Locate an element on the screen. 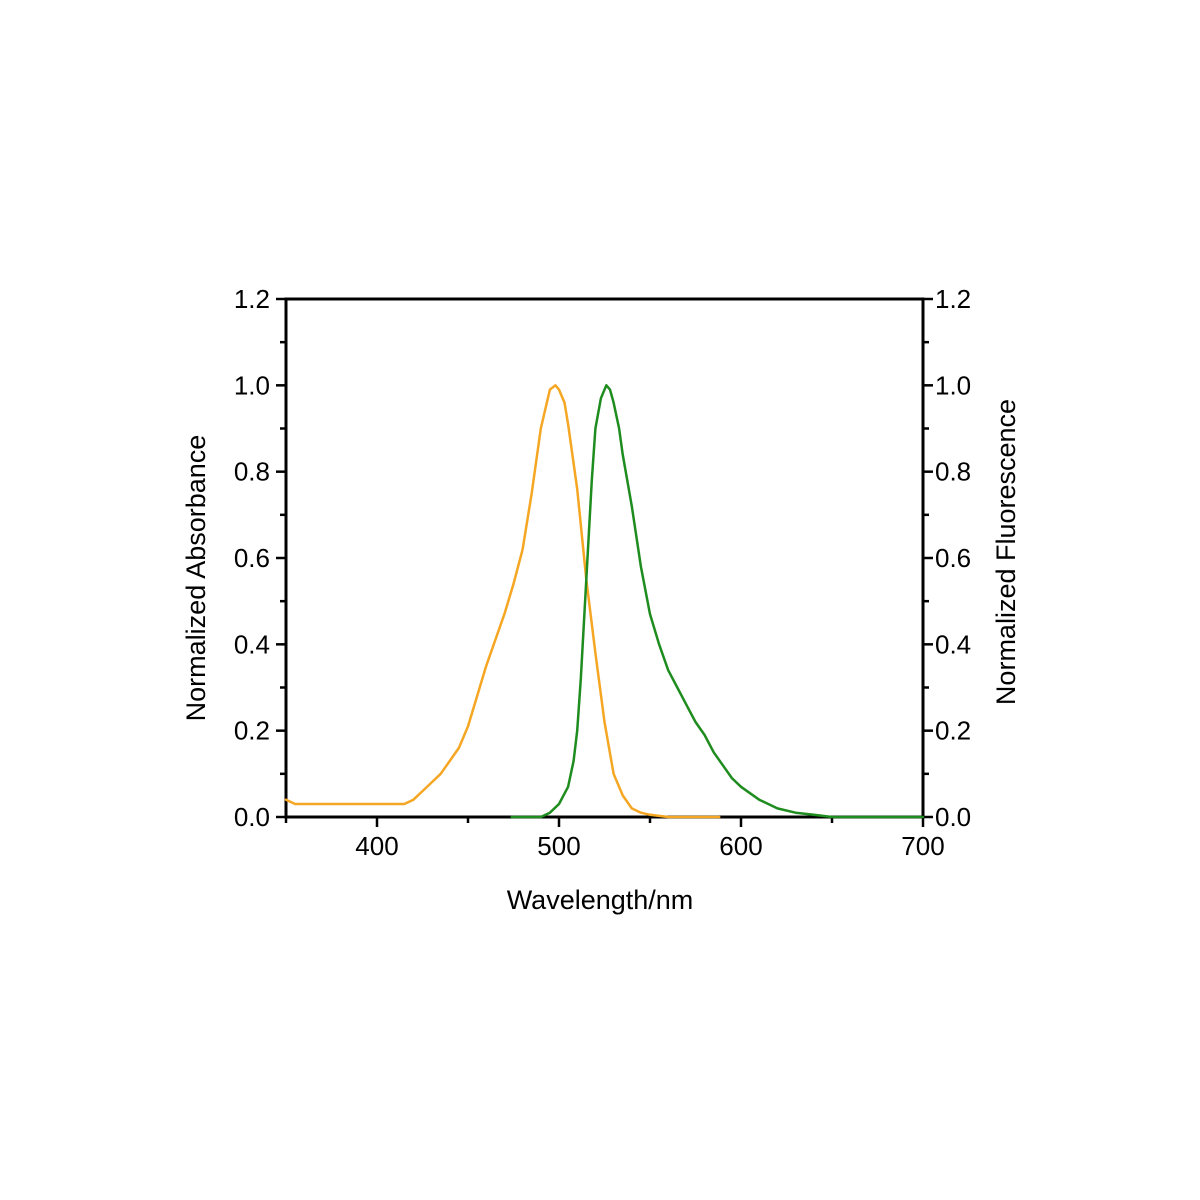 The height and width of the screenshot is (1200, 1200). y-left-tick-label: 0.6 is located at coordinates (252, 558).